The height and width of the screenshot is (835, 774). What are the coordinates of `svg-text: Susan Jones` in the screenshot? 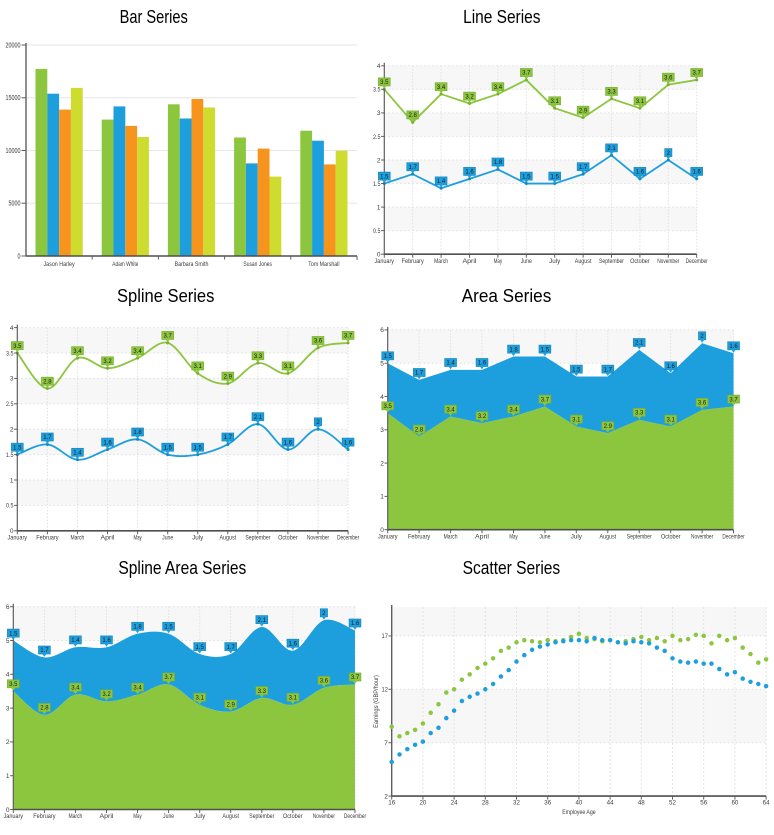 It's located at (257, 264).